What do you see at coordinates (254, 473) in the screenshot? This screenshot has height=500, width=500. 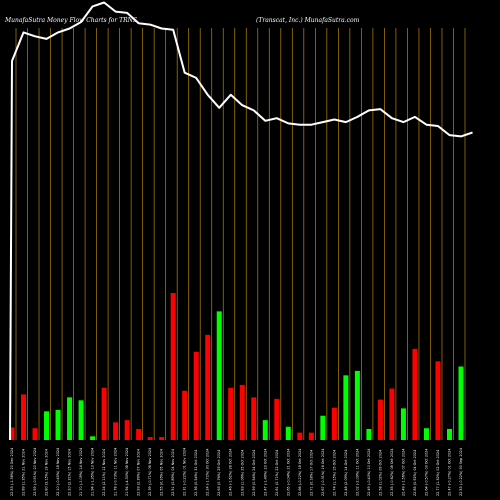 I see `x-tick-label: 22.59 (0.54%) 24 Oct 2024` at bounding box center [254, 473].